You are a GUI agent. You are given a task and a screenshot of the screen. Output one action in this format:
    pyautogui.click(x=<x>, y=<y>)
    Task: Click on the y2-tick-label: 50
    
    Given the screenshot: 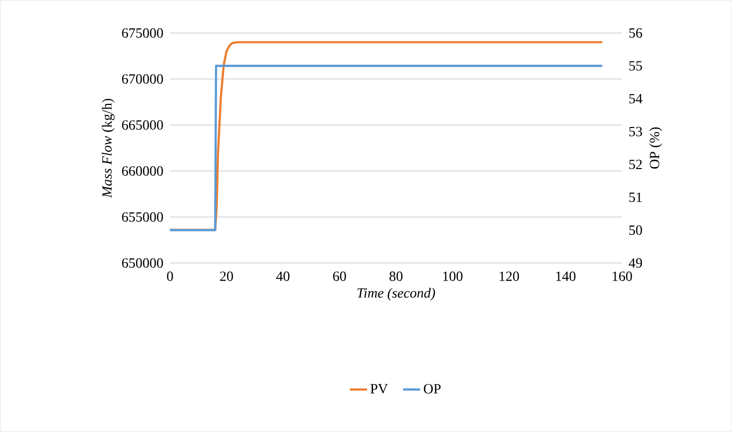 What is the action you would take?
    pyautogui.click(x=635, y=230)
    